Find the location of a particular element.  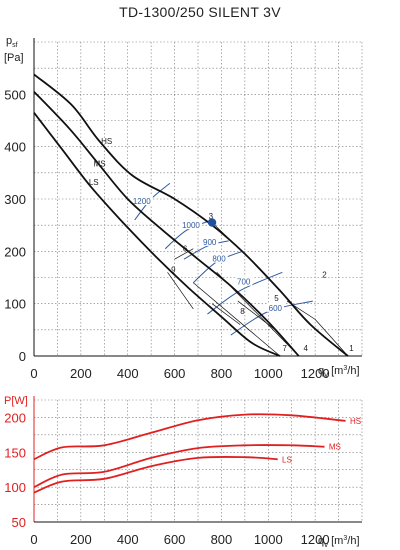

y-axis-unit: [Pa] is located at coordinates (14, 58).